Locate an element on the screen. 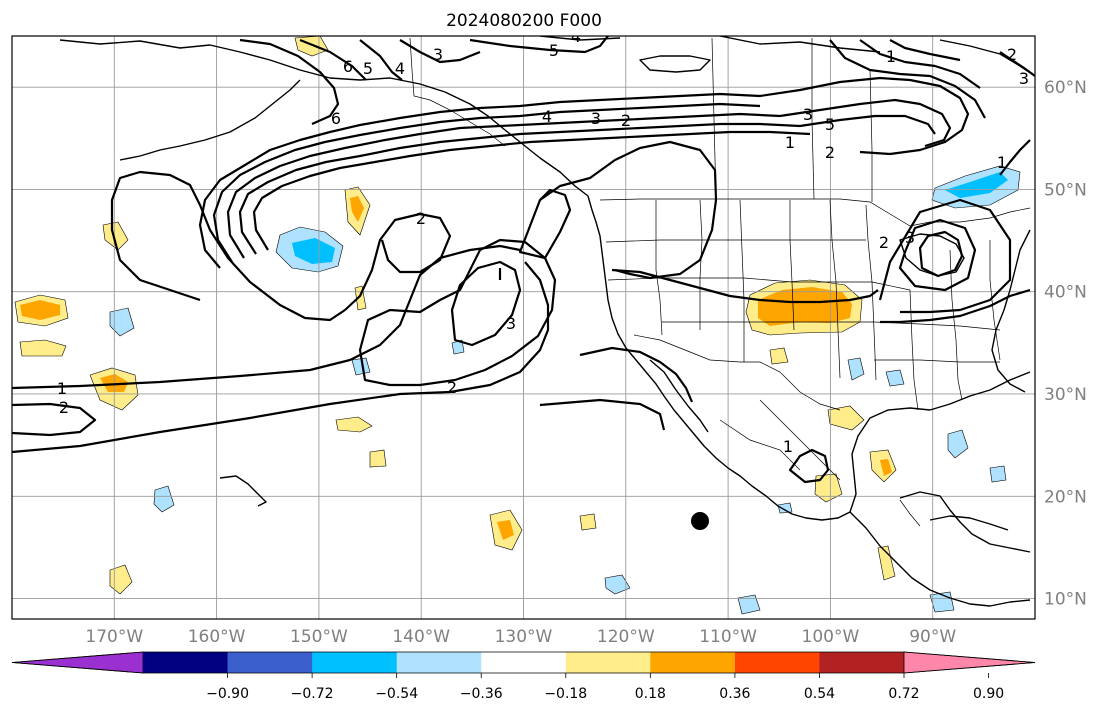  colorbar-tick-label: −0.72 is located at coordinates (312, 694).